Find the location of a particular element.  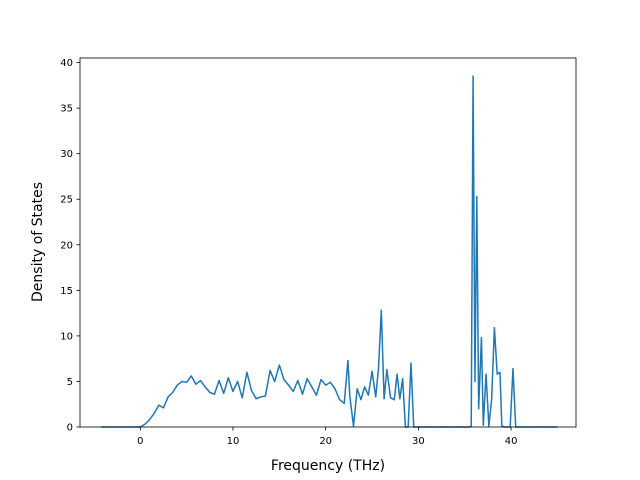

x-tick-label: 10 is located at coordinates (233, 441).